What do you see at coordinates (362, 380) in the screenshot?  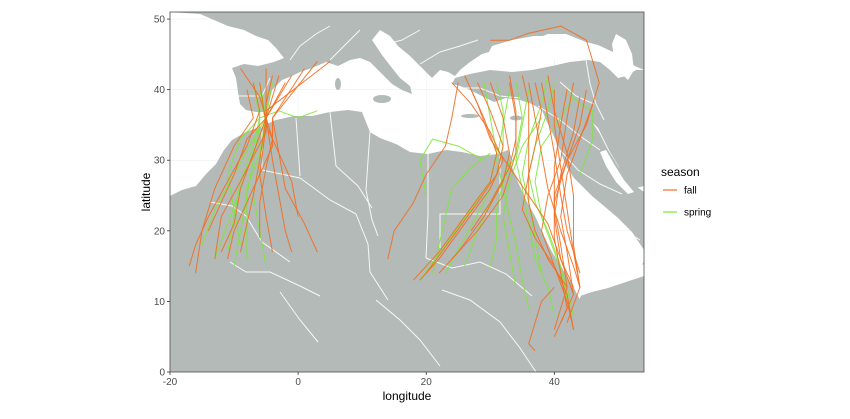 I see `x-axis: -20 0 20 40` at bounding box center [362, 380].